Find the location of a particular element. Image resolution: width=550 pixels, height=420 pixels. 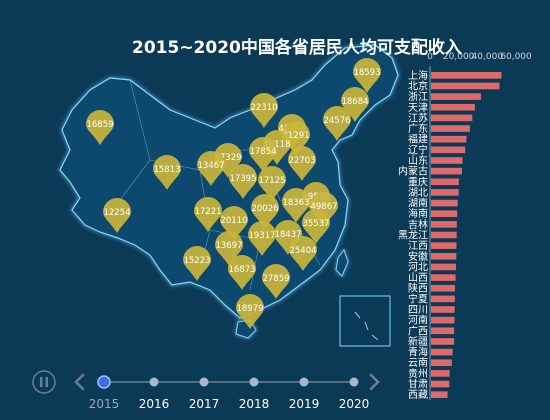

map-pin: 18363 is located at coordinates (296, 205).